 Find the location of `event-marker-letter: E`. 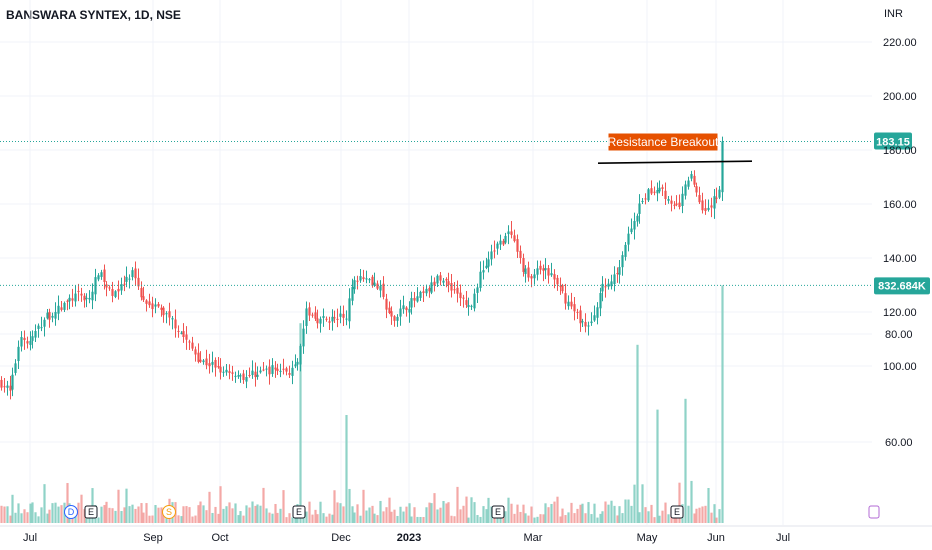

event-marker-letter: E is located at coordinates (299, 512).